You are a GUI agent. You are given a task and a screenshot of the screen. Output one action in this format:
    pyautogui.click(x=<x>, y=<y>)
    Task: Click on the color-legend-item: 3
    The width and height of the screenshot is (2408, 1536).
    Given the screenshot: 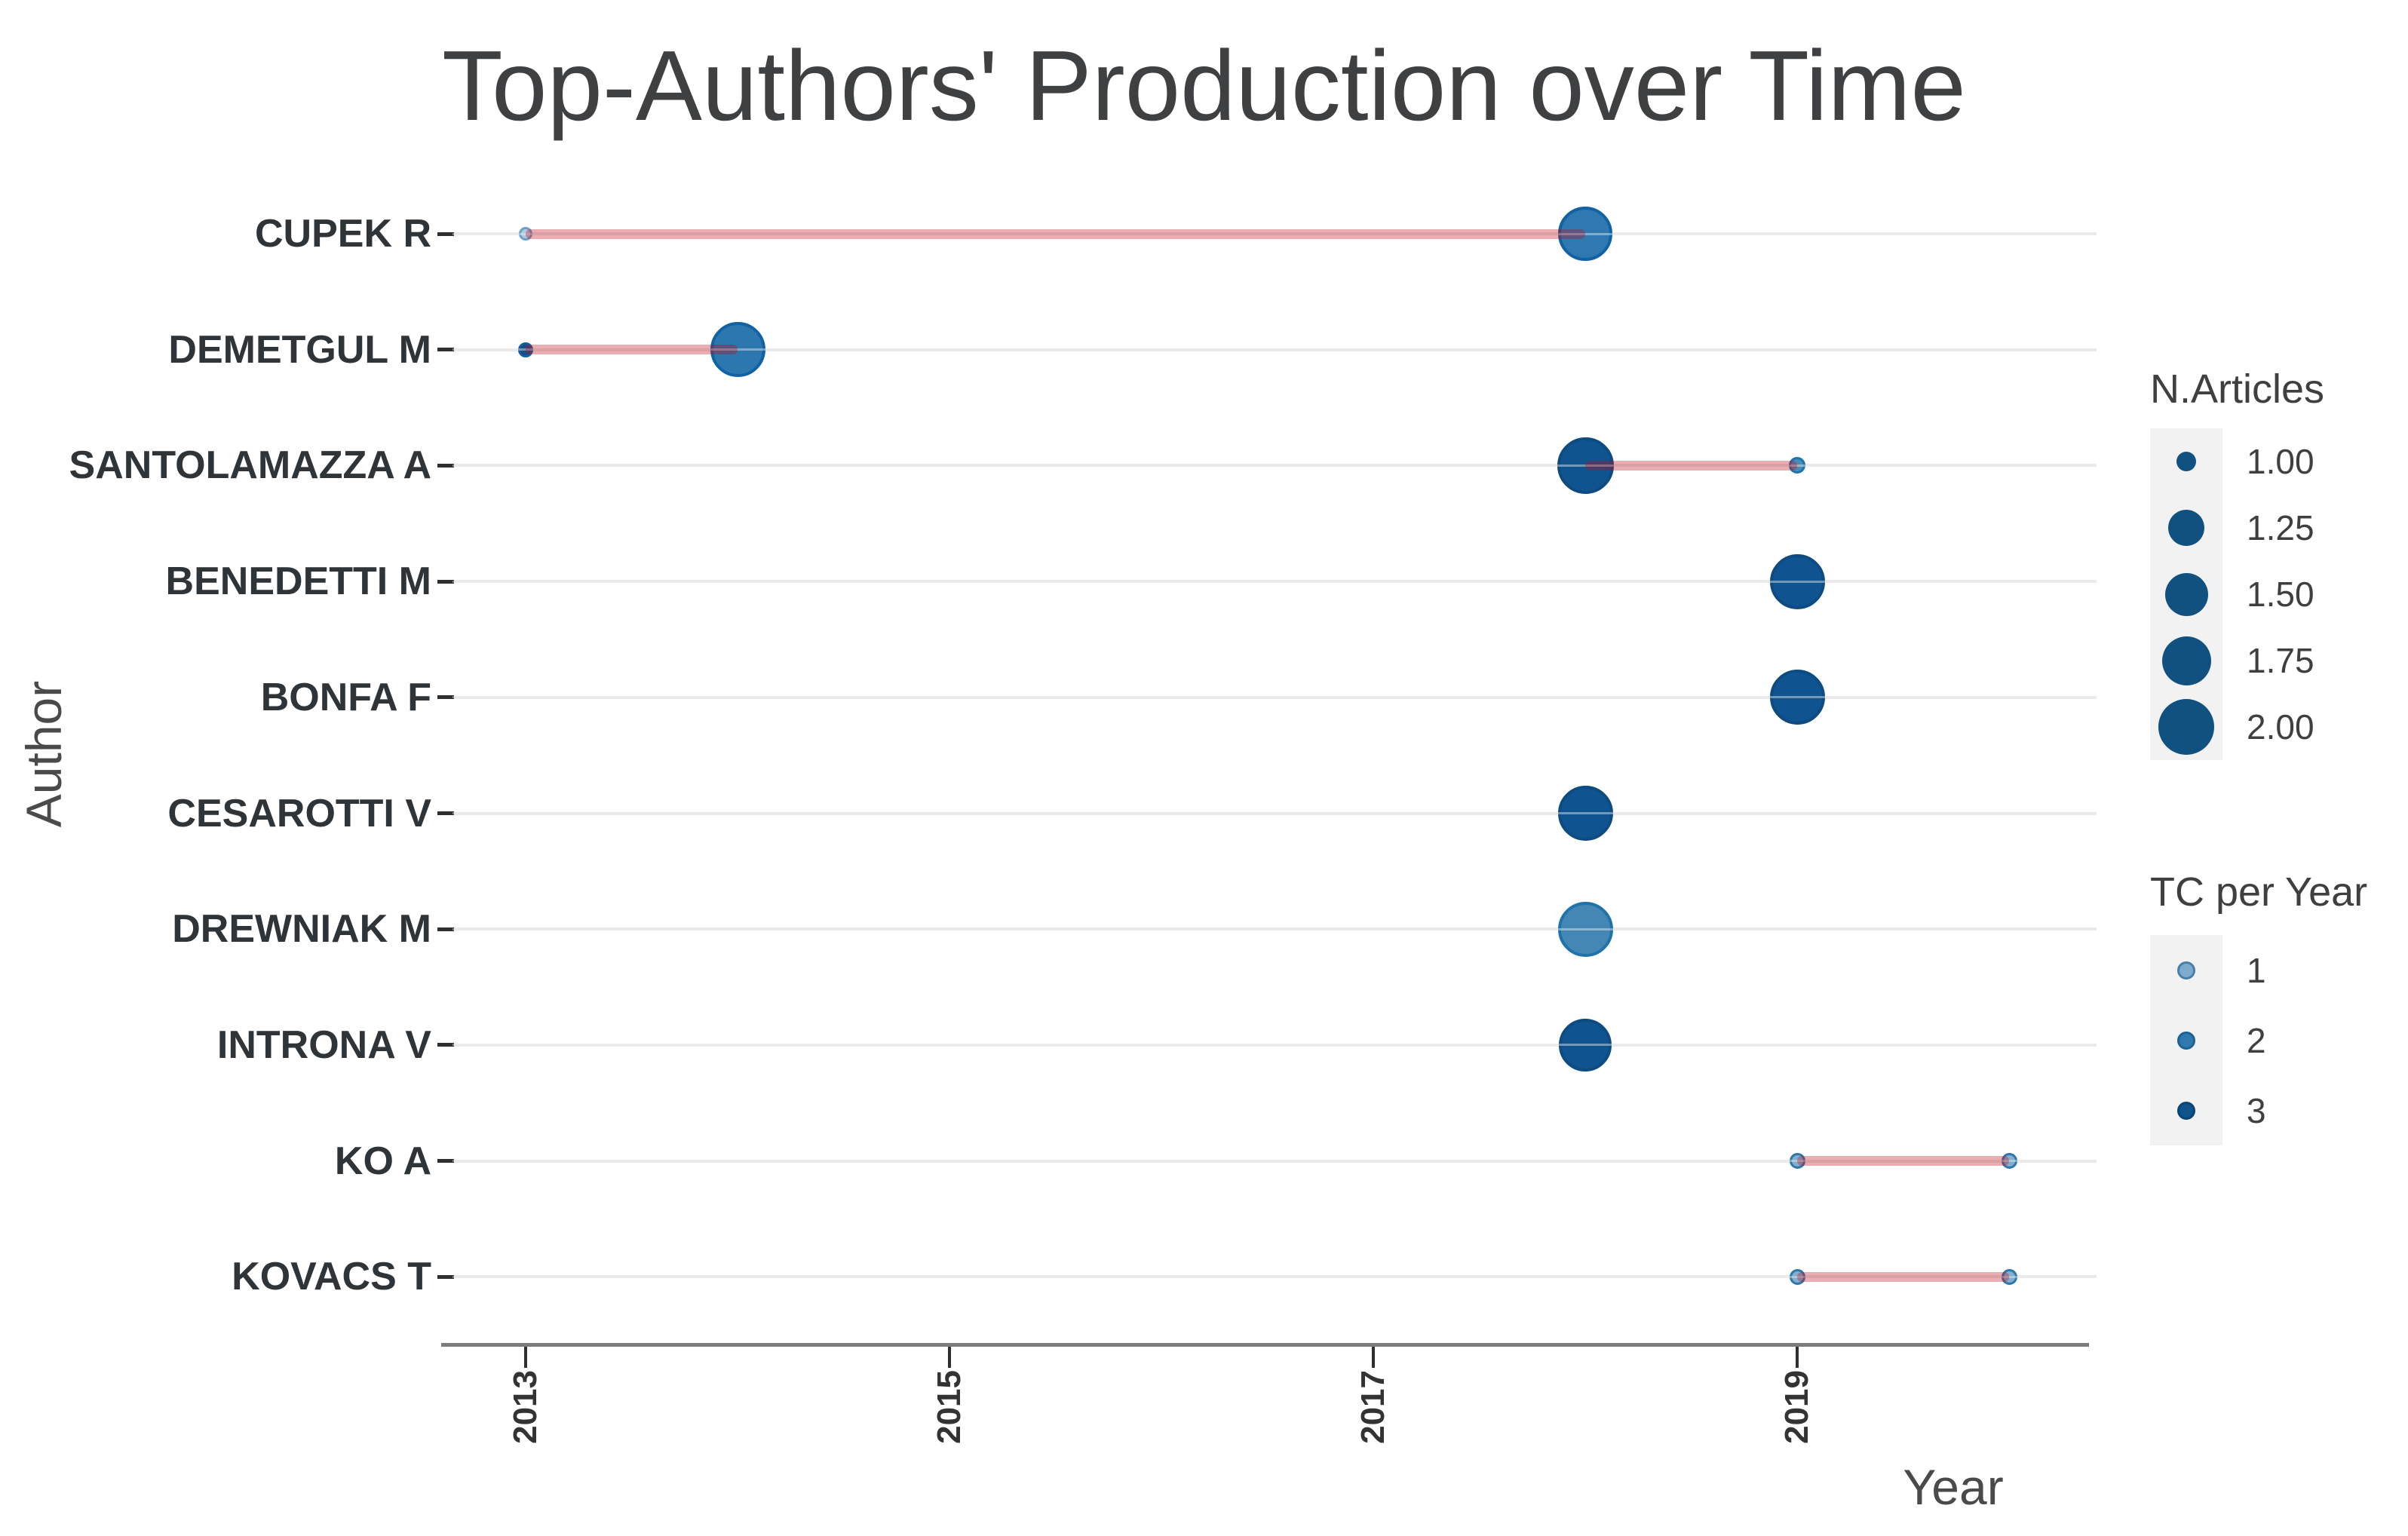 What is the action you would take?
    pyautogui.click(x=2208, y=1110)
    